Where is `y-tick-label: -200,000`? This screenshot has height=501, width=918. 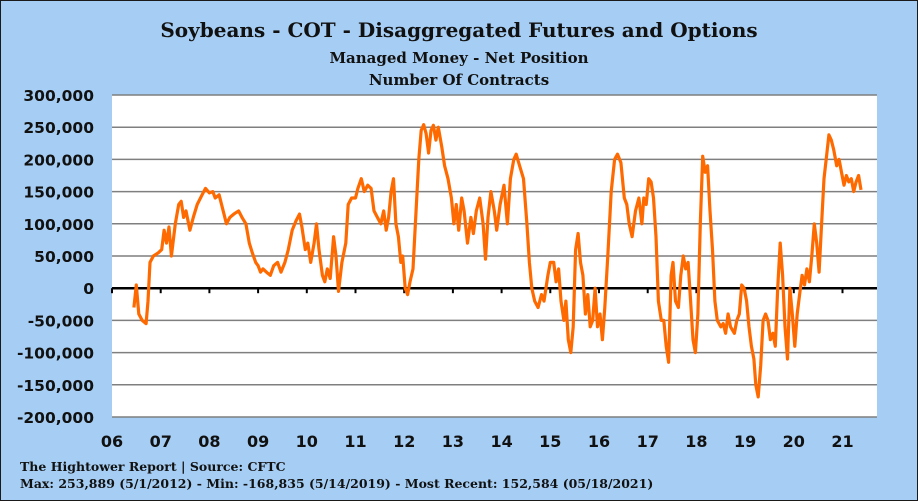
y-tick-label: -200,000 is located at coordinates (55, 418).